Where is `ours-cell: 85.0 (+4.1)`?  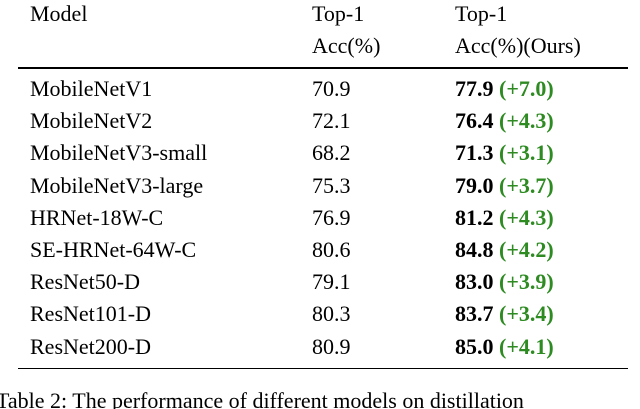
ours-cell: 85.0 (+4.1) is located at coordinates (504, 347).